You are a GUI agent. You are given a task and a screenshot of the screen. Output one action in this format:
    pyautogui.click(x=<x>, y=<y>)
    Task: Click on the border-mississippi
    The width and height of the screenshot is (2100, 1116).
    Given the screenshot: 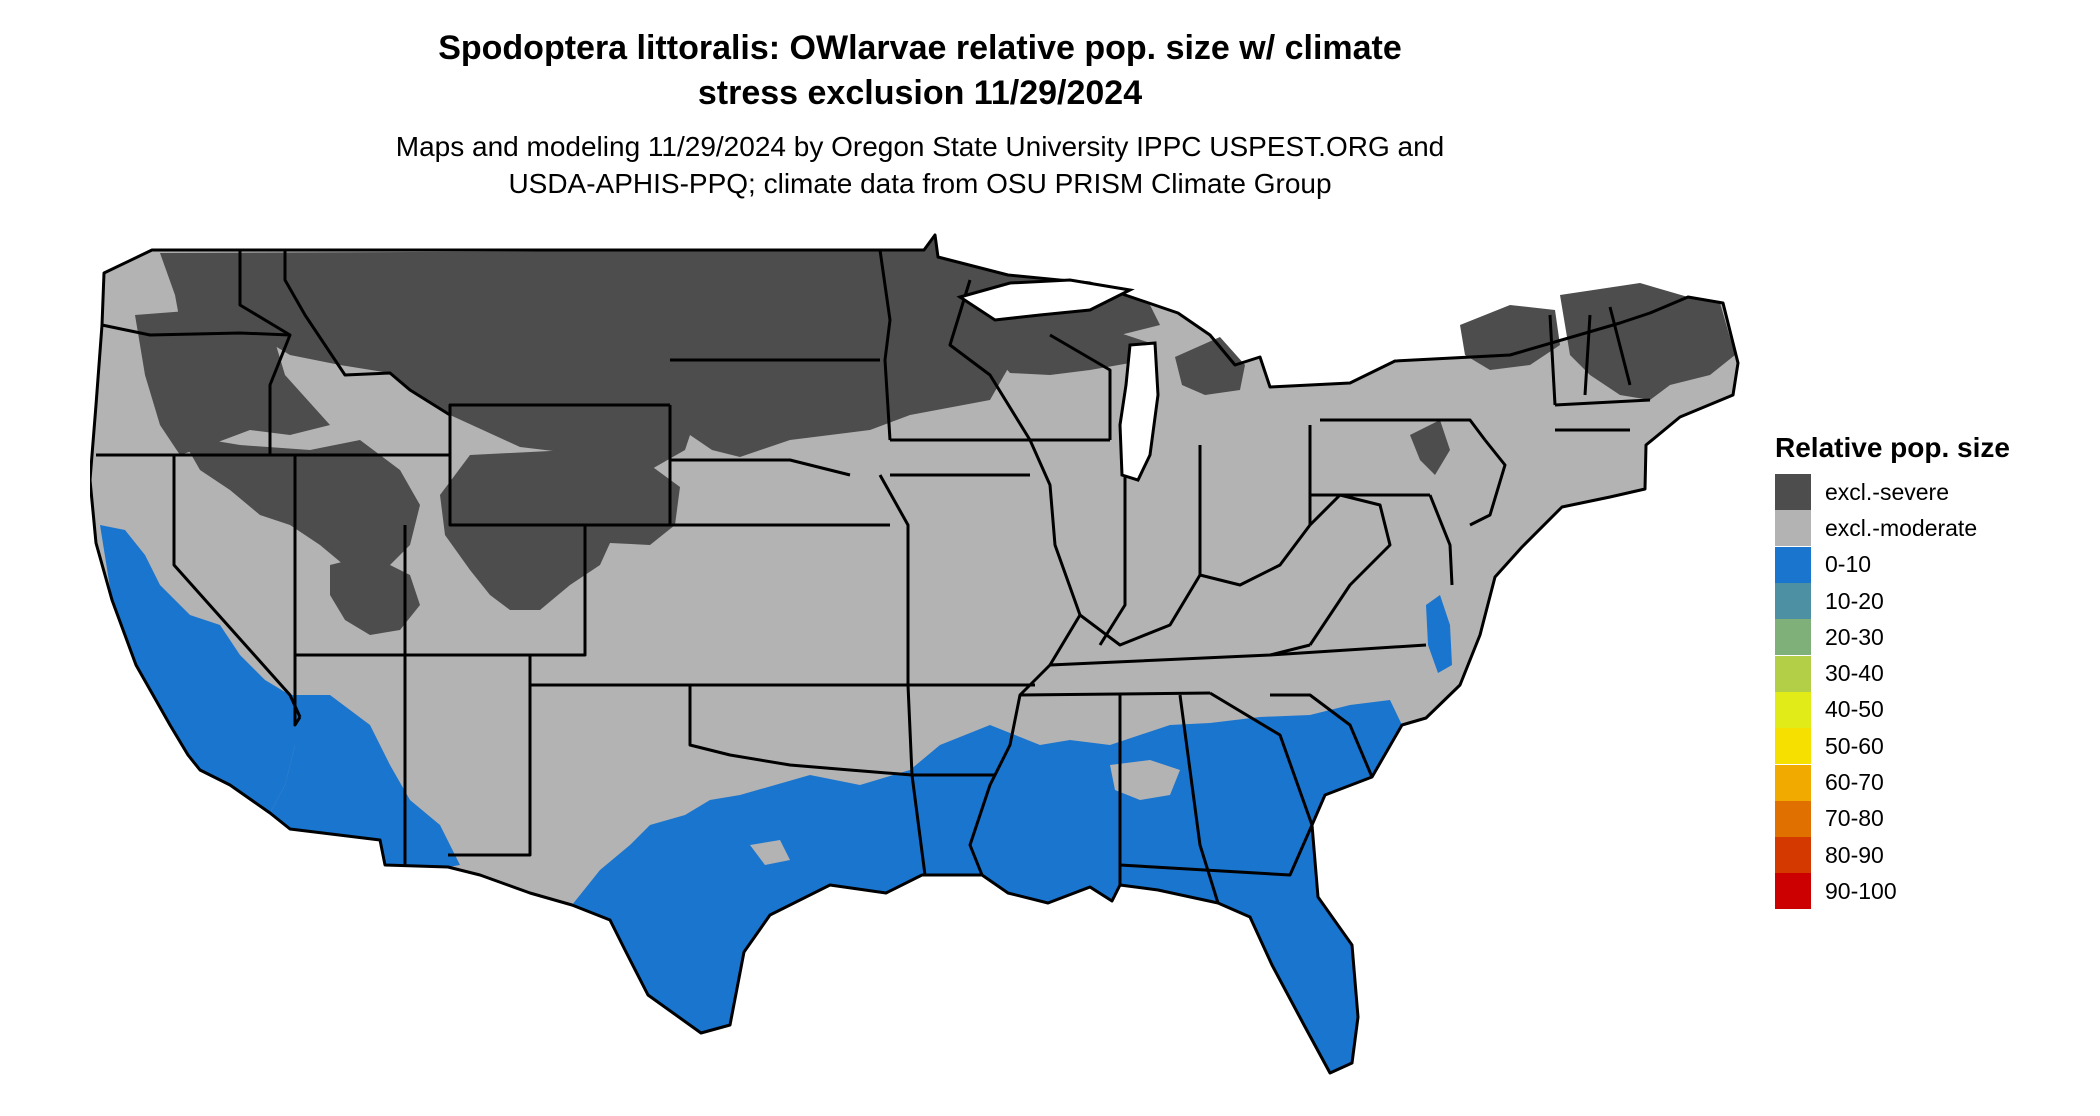 What is the action you would take?
    pyautogui.click(x=1025, y=657)
    